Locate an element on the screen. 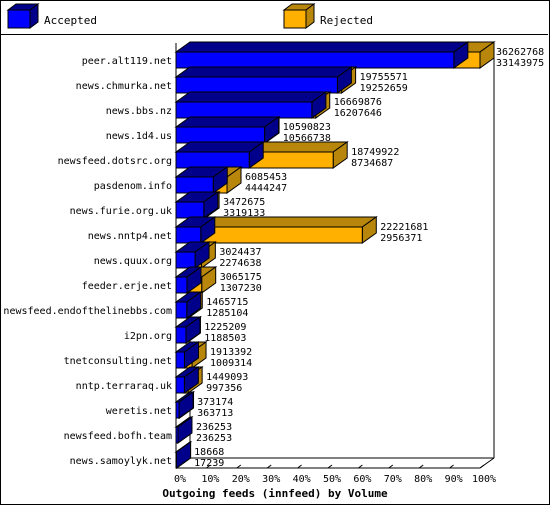 The width and height of the screenshot is (550, 505). data-label-total: 19755571 is located at coordinates (384, 77).